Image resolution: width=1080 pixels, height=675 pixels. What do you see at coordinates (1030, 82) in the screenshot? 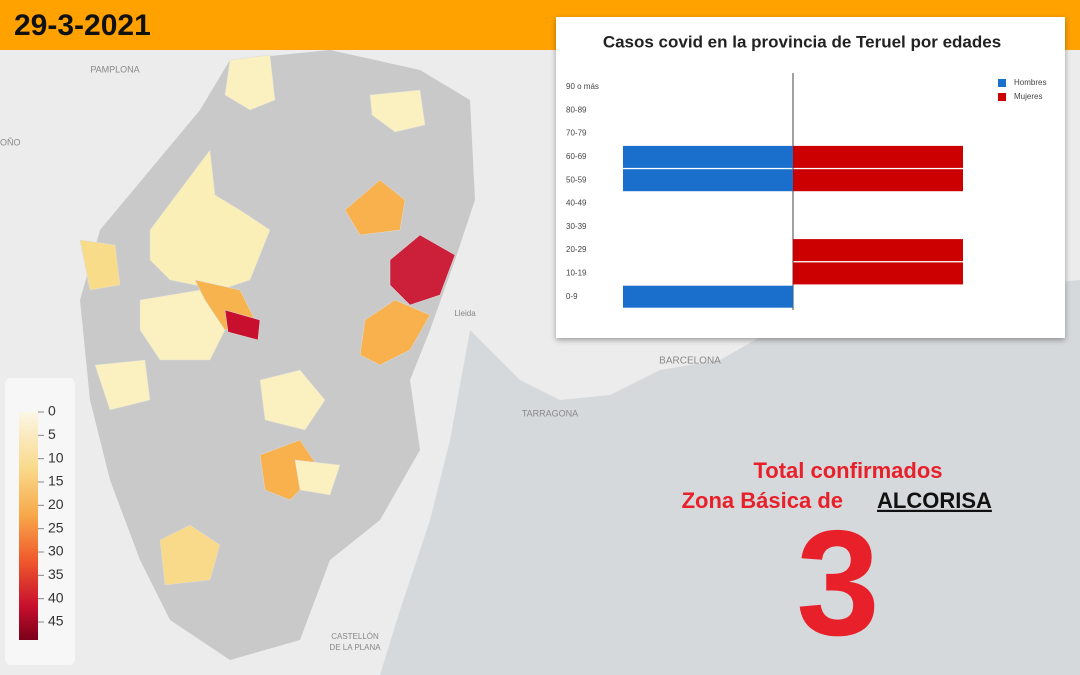
I see `legend-label: Hombres` at bounding box center [1030, 82].